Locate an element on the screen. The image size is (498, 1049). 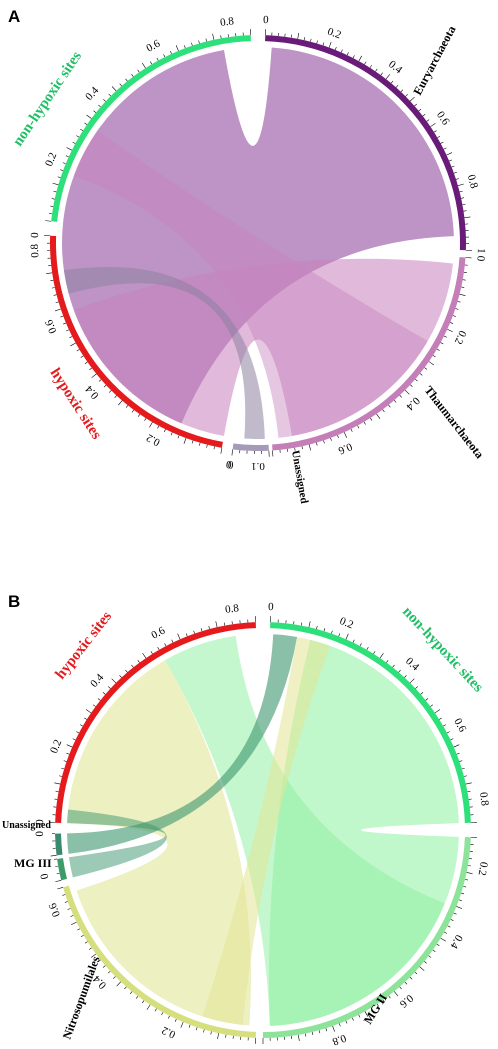
hyp-tick-label: 0.4 is located at coordinates (92, 392).